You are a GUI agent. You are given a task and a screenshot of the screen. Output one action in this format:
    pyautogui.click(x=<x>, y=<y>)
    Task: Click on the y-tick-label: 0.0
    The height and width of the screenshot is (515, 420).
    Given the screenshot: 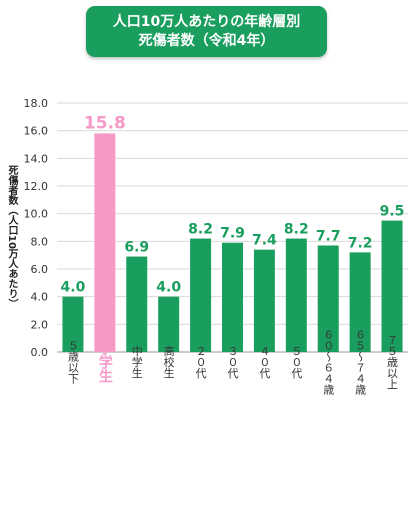 What is the action you would take?
    pyautogui.click(x=40, y=352)
    